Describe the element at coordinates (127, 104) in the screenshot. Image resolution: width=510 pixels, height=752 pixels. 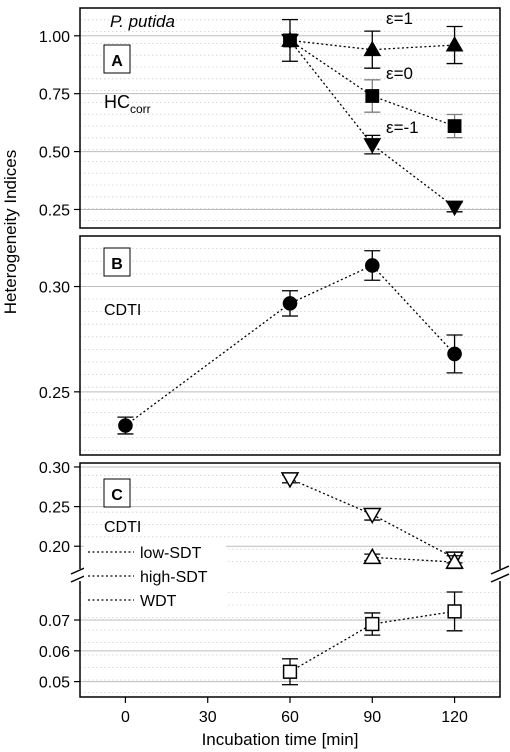
I see `index-label: HCcorr` at that location.